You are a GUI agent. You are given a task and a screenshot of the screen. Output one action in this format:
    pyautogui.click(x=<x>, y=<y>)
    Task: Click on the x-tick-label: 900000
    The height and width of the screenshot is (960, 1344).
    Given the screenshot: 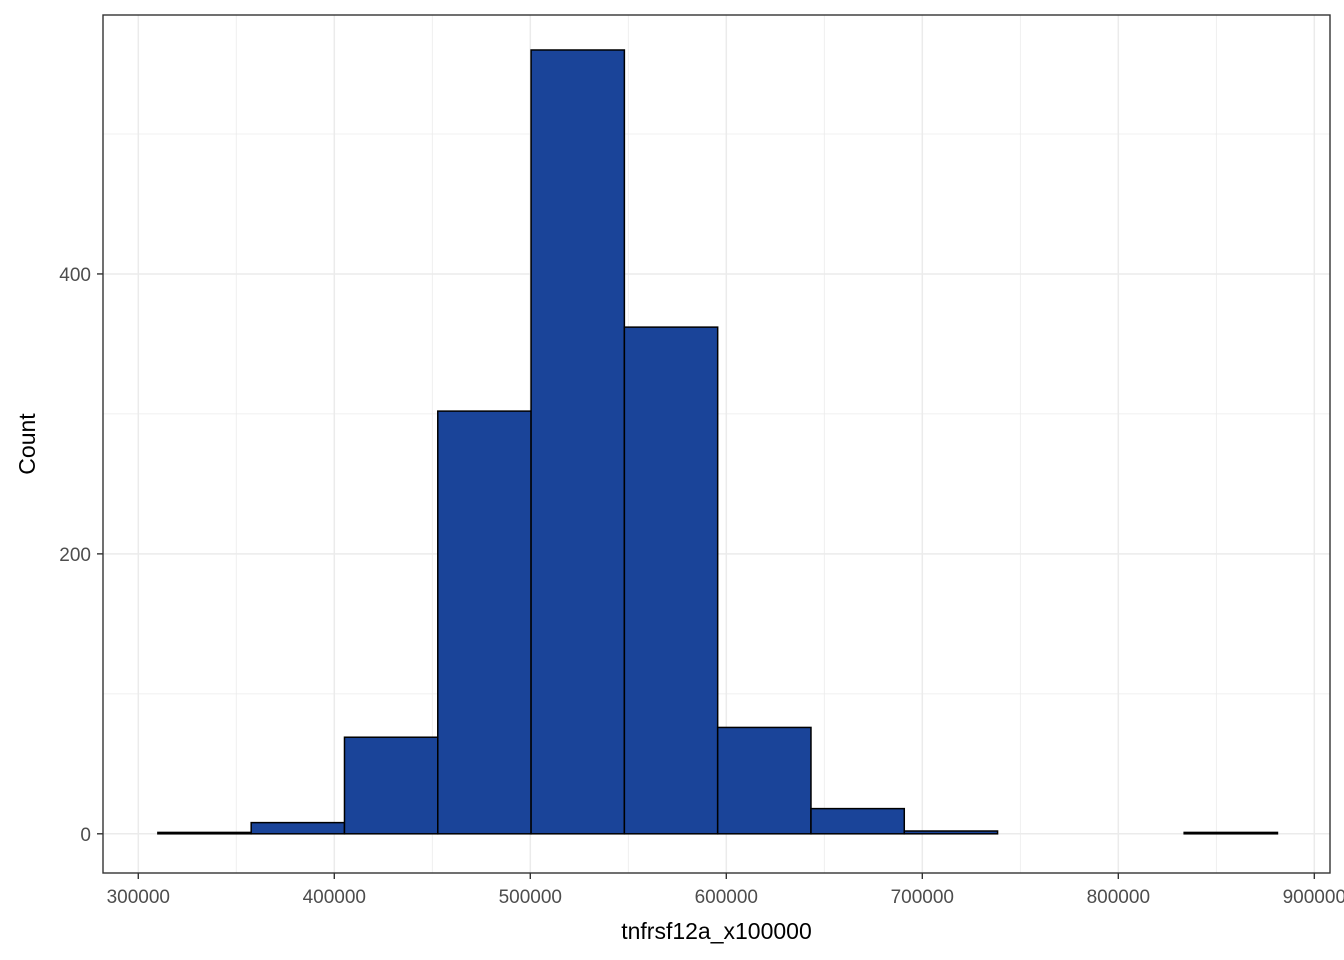 What is the action you would take?
    pyautogui.click(x=1313, y=897)
    